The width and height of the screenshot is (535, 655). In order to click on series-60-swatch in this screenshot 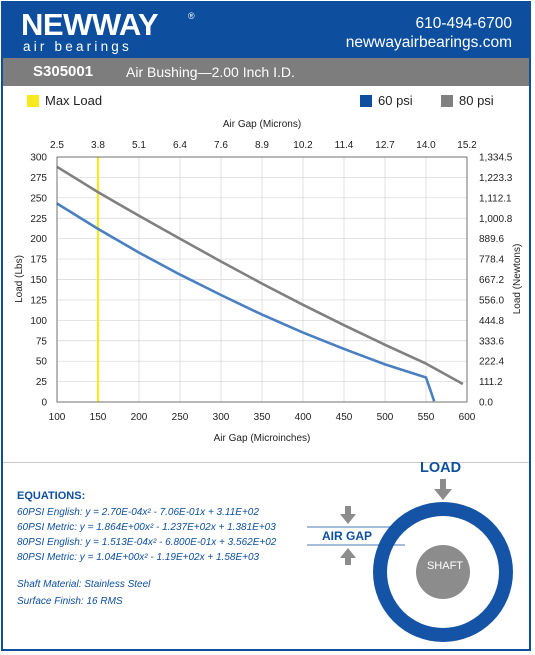, I will do `click(366, 100)`.